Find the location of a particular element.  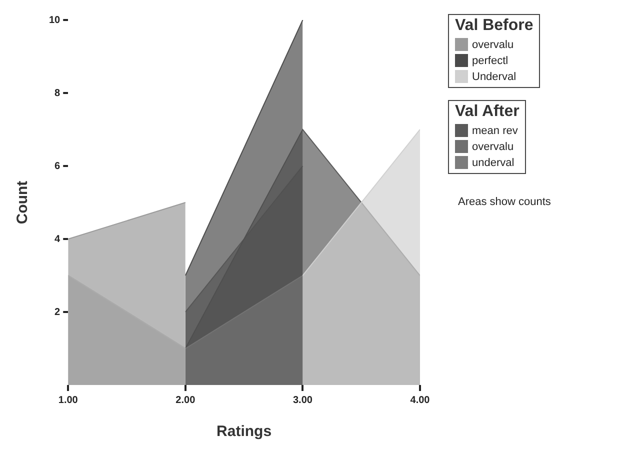

y-tick-label: 8 is located at coordinates (57, 93).